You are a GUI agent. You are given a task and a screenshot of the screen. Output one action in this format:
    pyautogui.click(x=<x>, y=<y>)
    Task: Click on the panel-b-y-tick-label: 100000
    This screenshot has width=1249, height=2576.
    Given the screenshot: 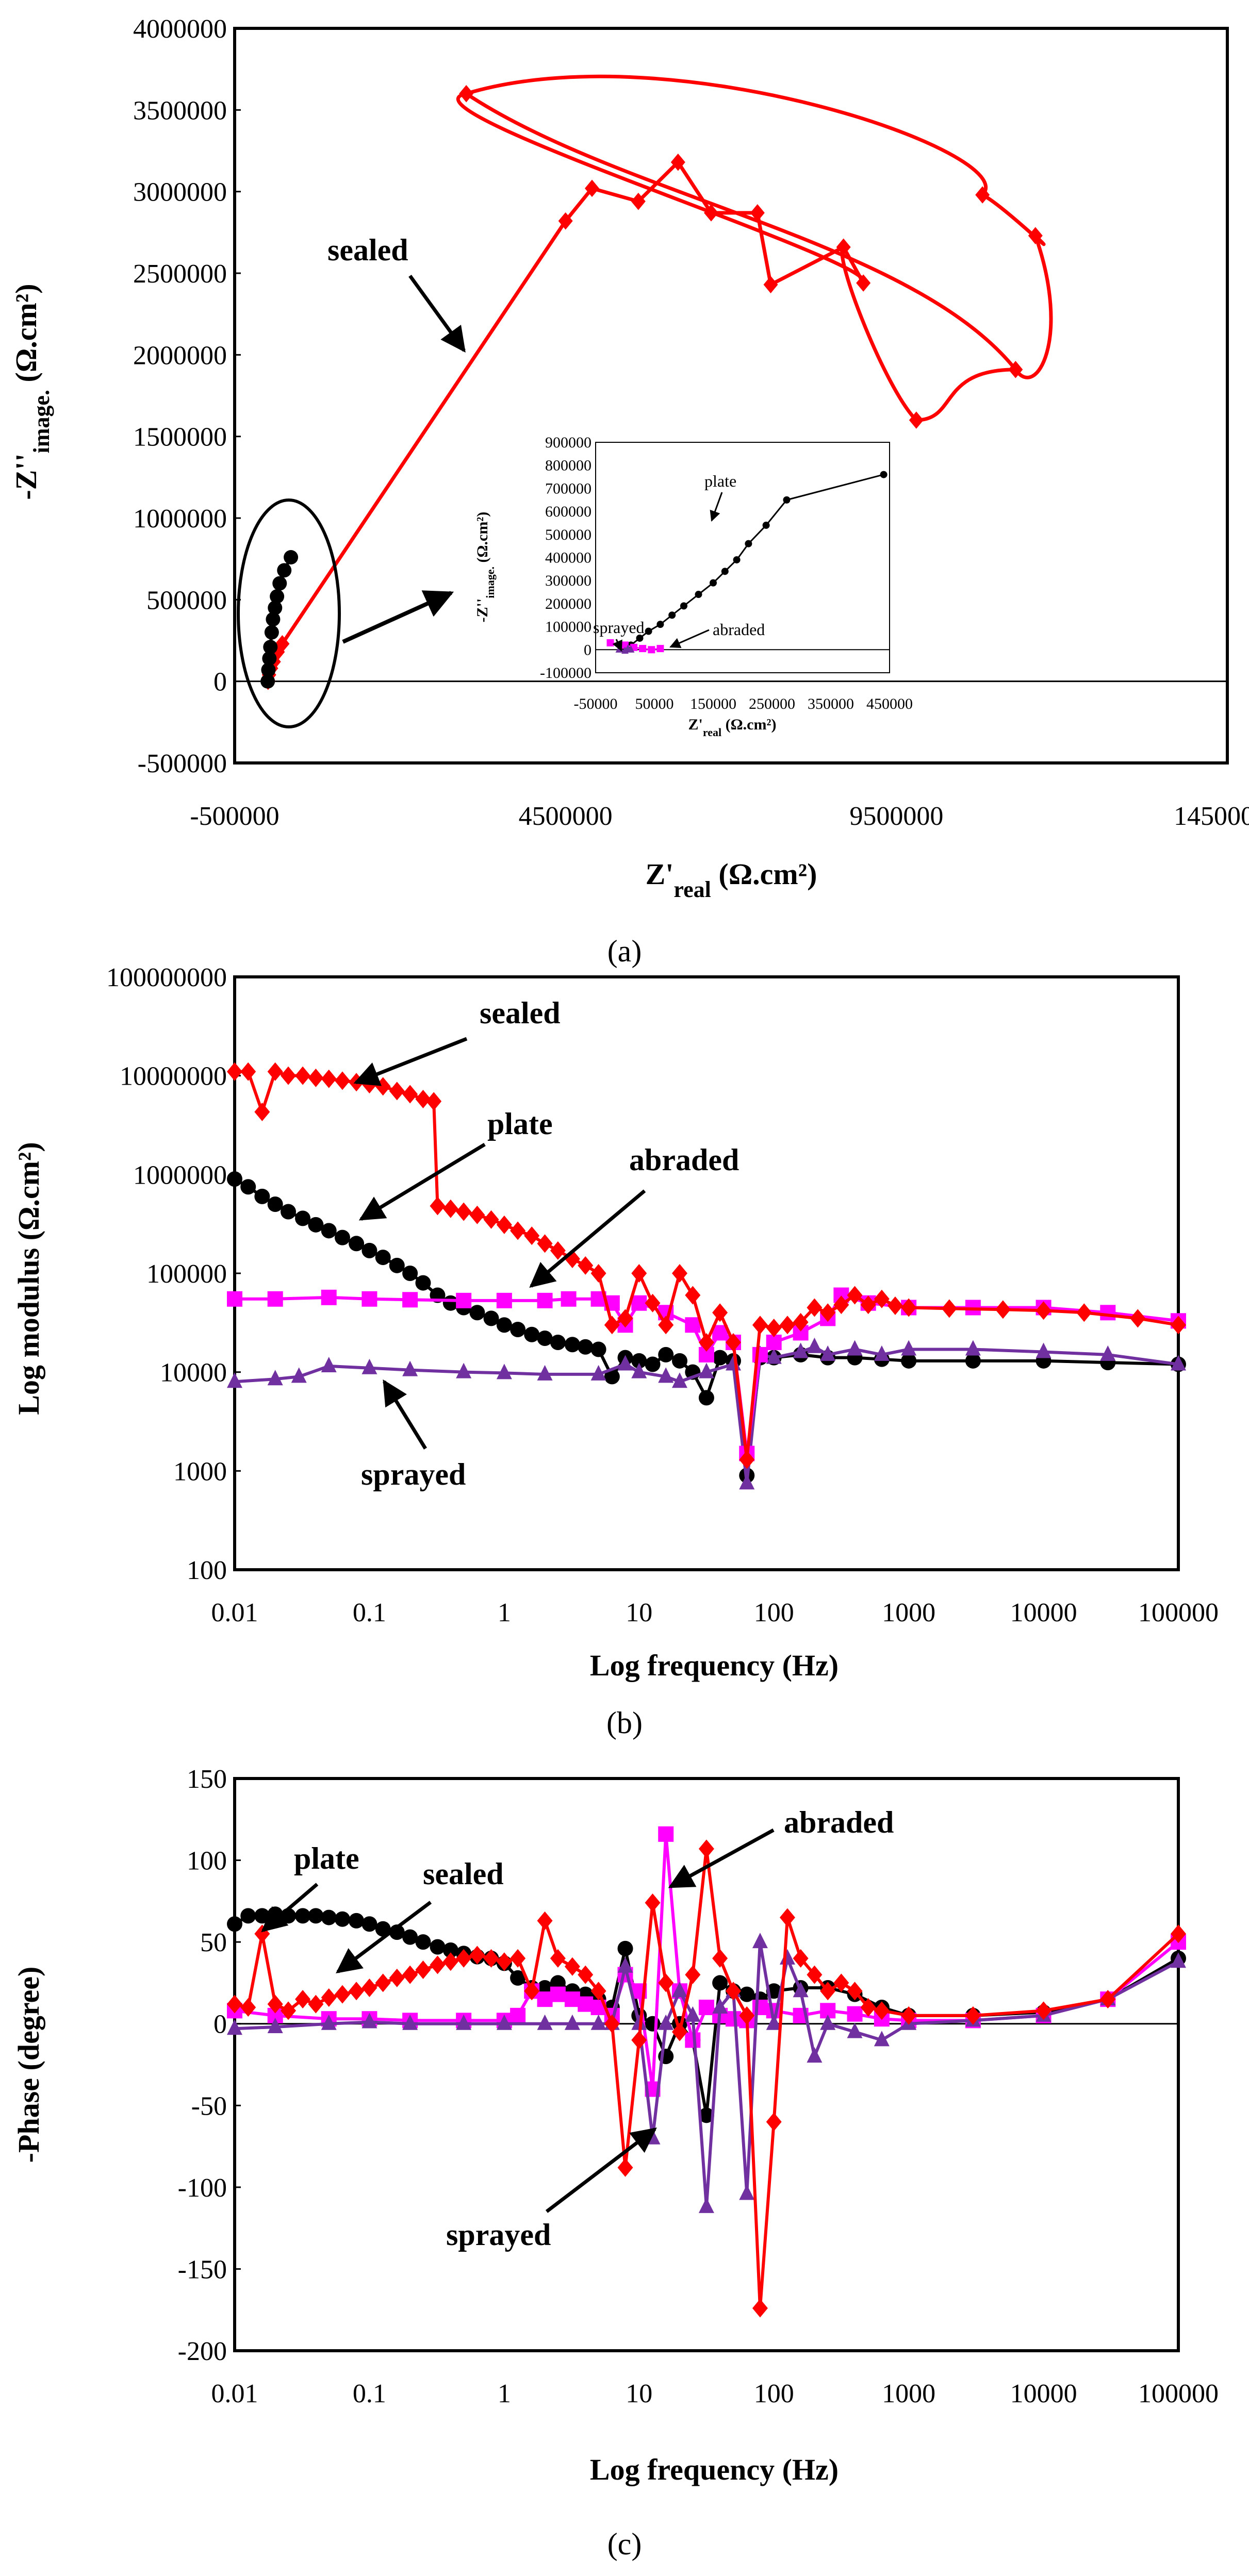 What is the action you would take?
    pyautogui.click(x=186, y=1274)
    